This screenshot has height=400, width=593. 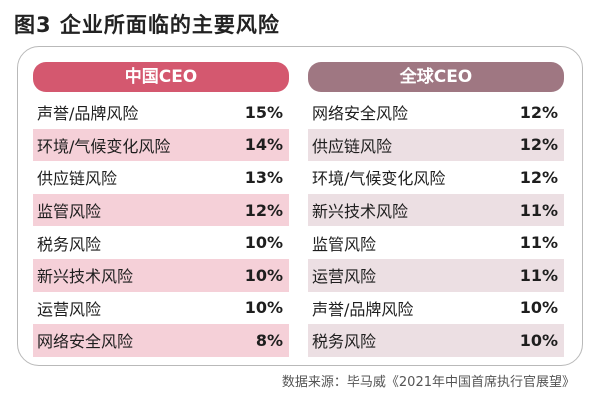 What do you see at coordinates (436, 275) in the screenshot?
I see `table-row: 运营风险 11%` at bounding box center [436, 275].